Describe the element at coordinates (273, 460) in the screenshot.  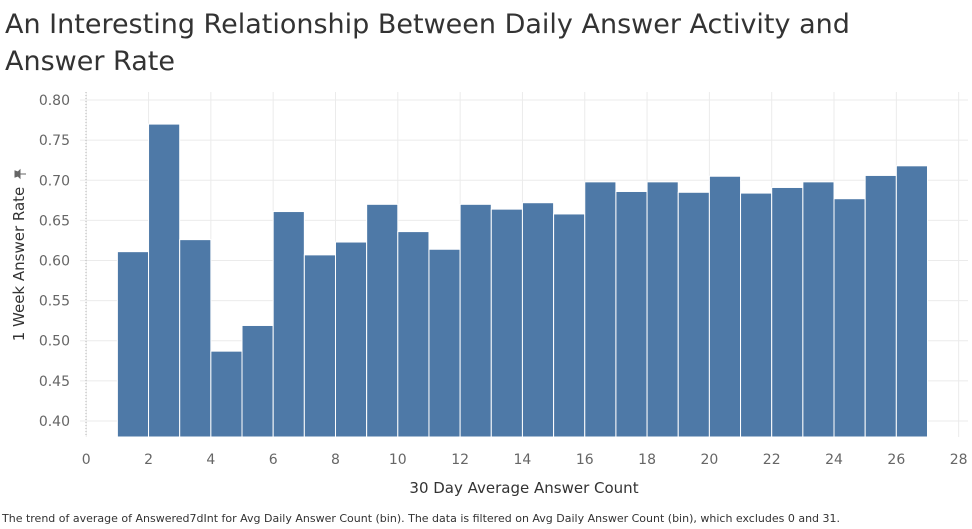
I see `x-tick-label: 6` at that location.